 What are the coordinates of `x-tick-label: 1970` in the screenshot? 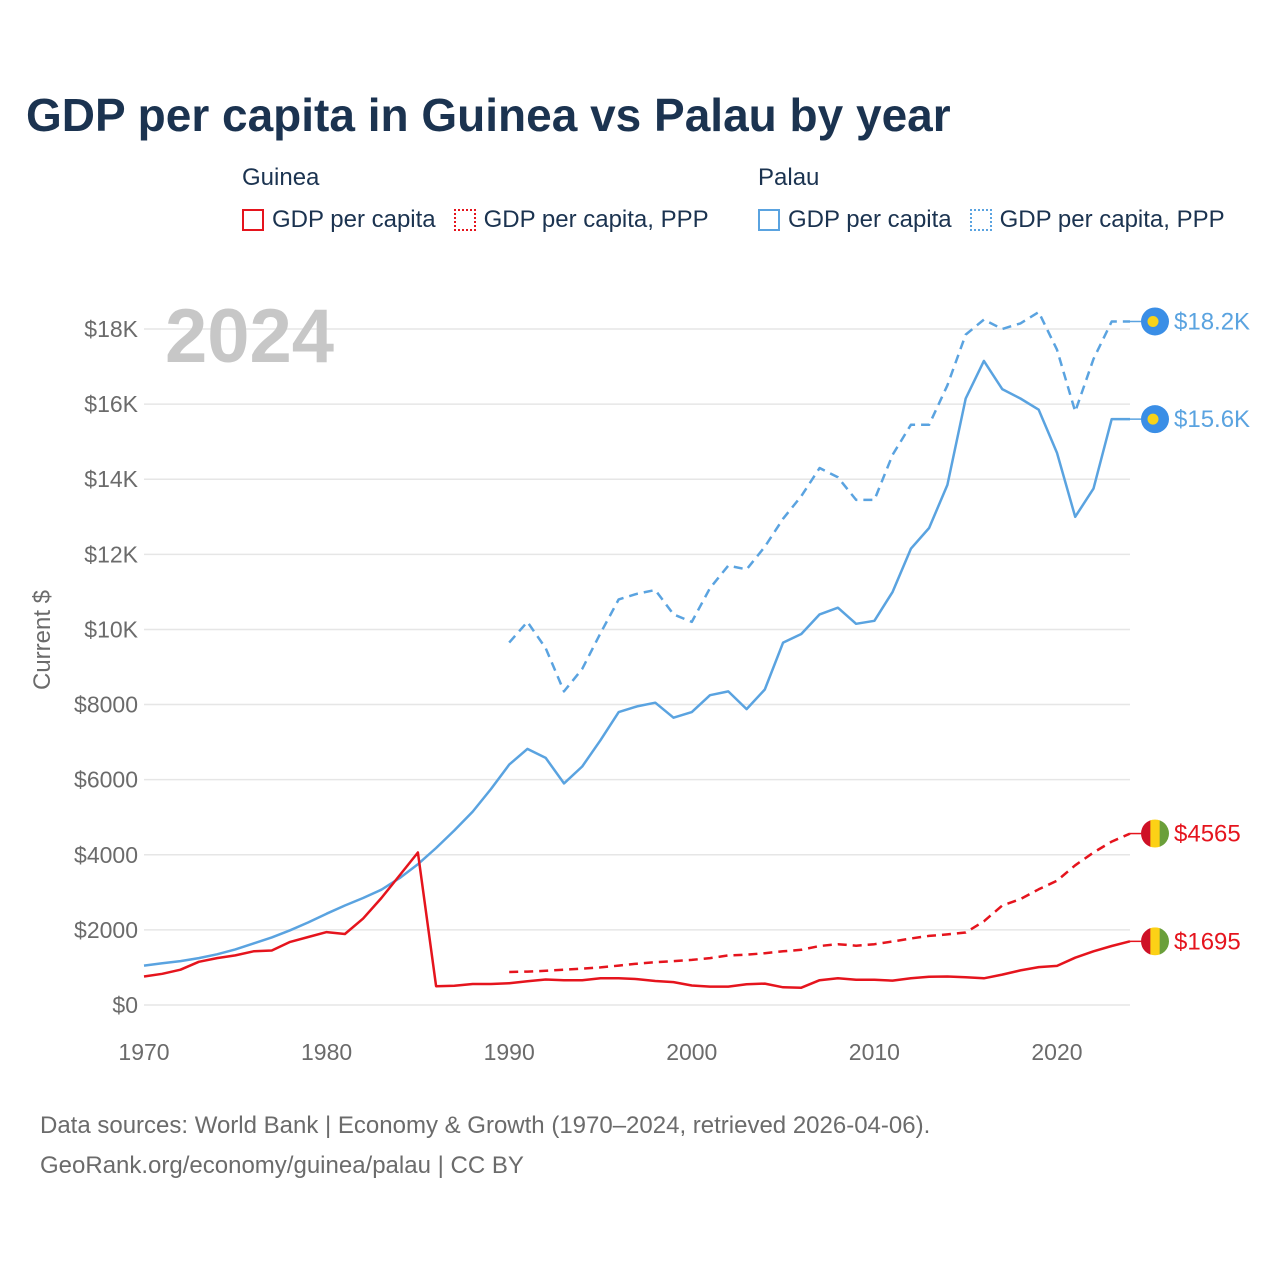 It's located at (143, 1052).